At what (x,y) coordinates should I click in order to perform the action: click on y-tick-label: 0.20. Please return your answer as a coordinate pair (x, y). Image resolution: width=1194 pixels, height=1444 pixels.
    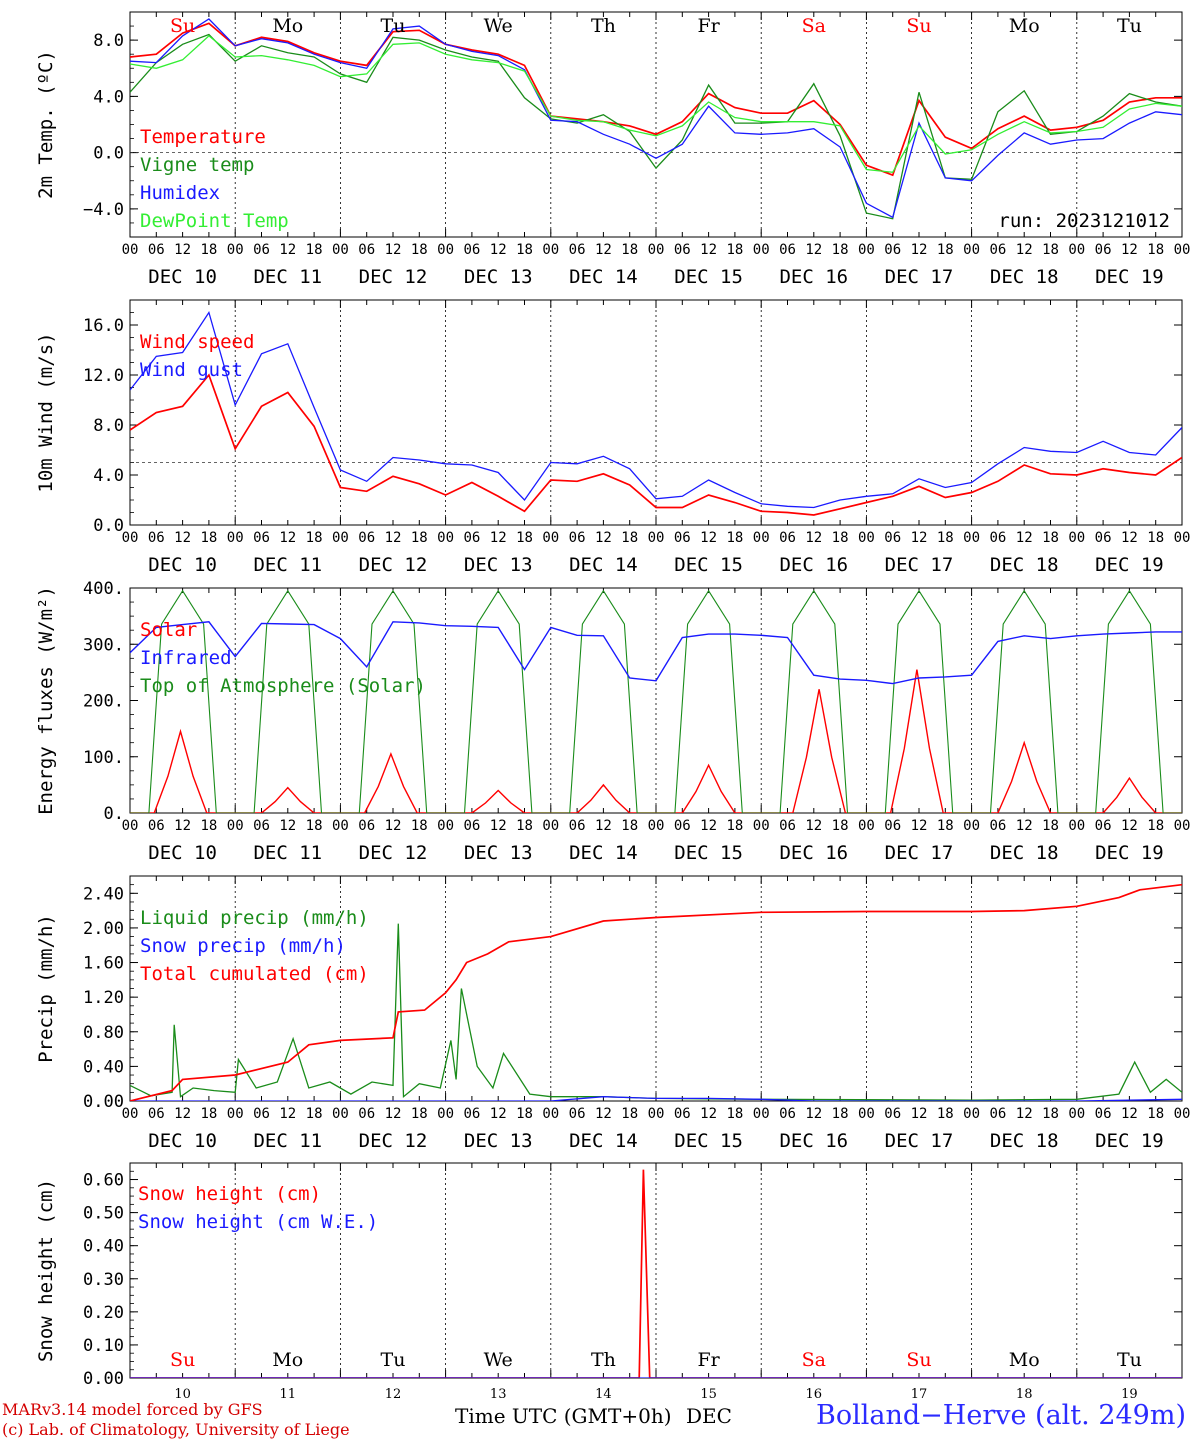
    Looking at the image, I should click on (103, 1313).